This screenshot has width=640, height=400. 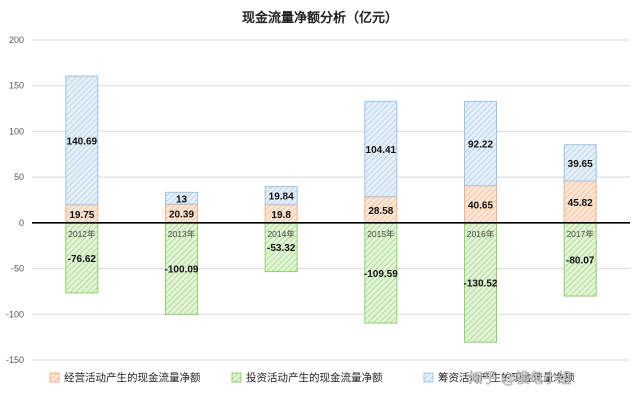 What do you see at coordinates (16, 131) in the screenshot?
I see `y-tick-label: 100` at bounding box center [16, 131].